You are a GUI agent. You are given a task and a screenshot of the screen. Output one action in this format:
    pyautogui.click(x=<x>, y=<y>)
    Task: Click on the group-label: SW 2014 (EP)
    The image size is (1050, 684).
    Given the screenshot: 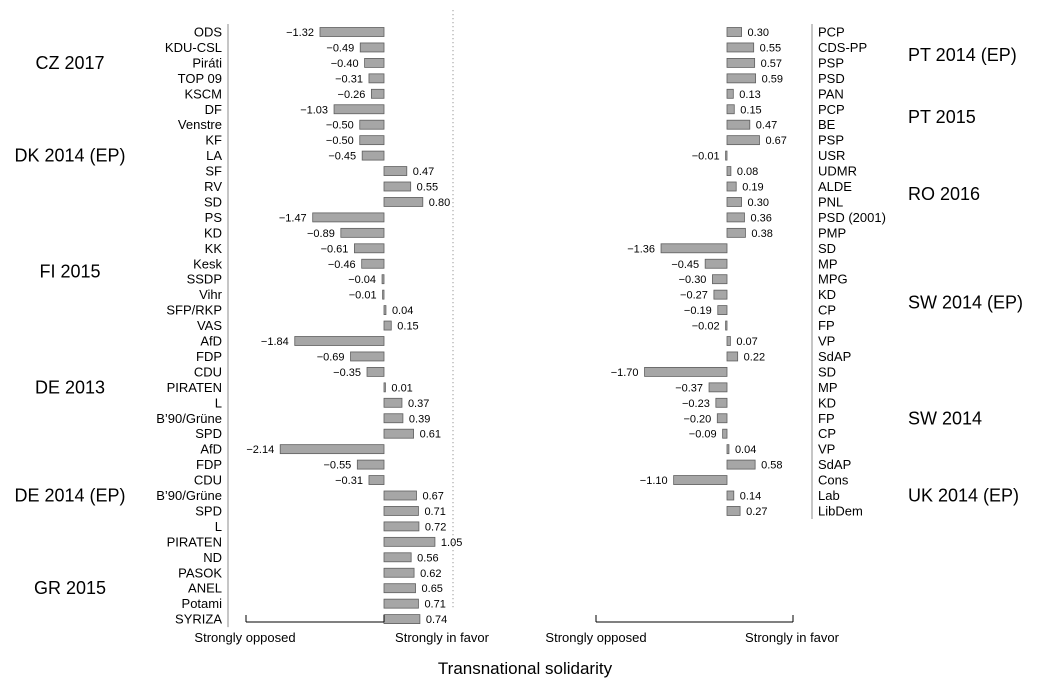 What is the action you would take?
    pyautogui.click(x=965, y=302)
    